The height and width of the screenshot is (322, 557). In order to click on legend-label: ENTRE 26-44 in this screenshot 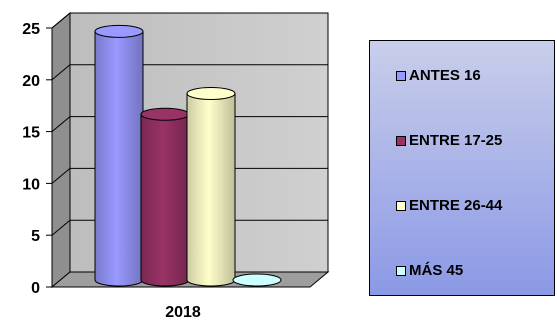, I will do `click(456, 205)`.